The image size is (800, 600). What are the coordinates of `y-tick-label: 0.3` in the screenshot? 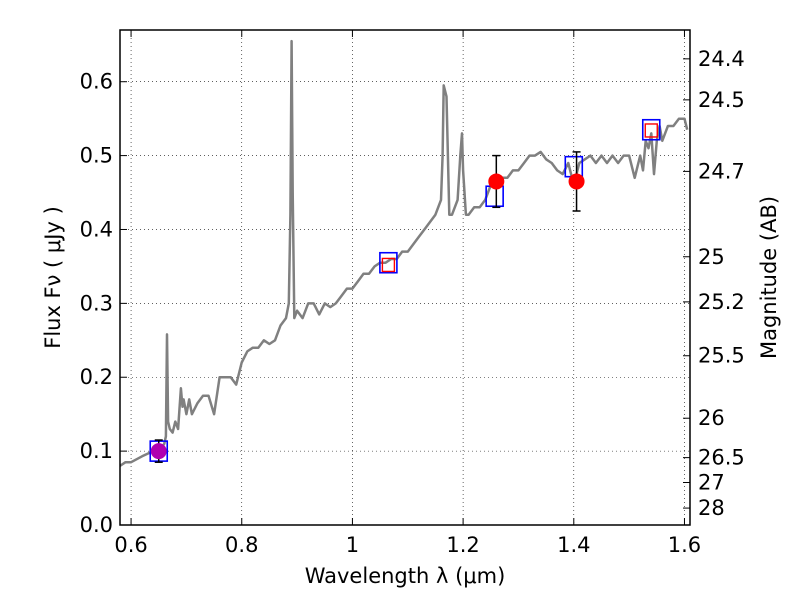 It's located at (96, 303).